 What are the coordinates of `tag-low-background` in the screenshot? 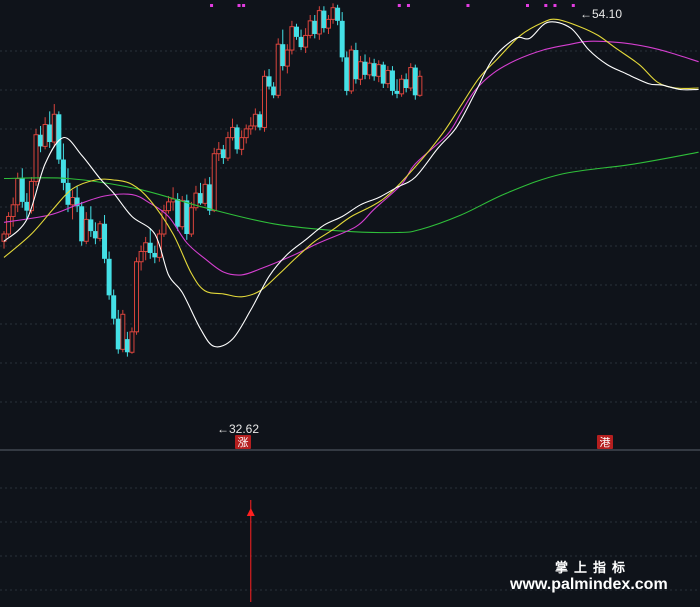 It's located at (243, 442).